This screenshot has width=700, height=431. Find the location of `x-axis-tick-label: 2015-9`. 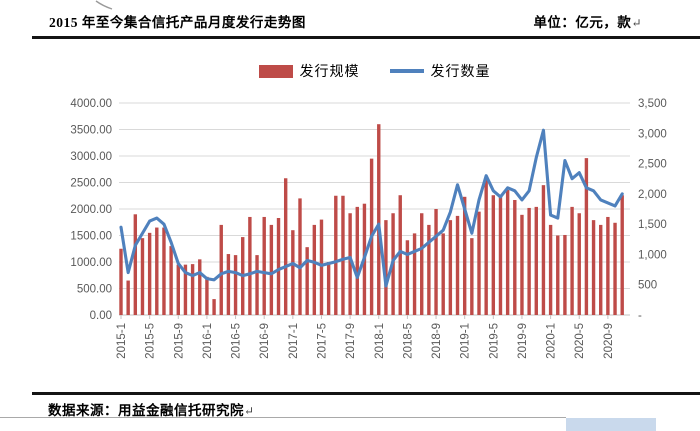

x-axis-tick-label: 2015-9 is located at coordinates (179, 341).